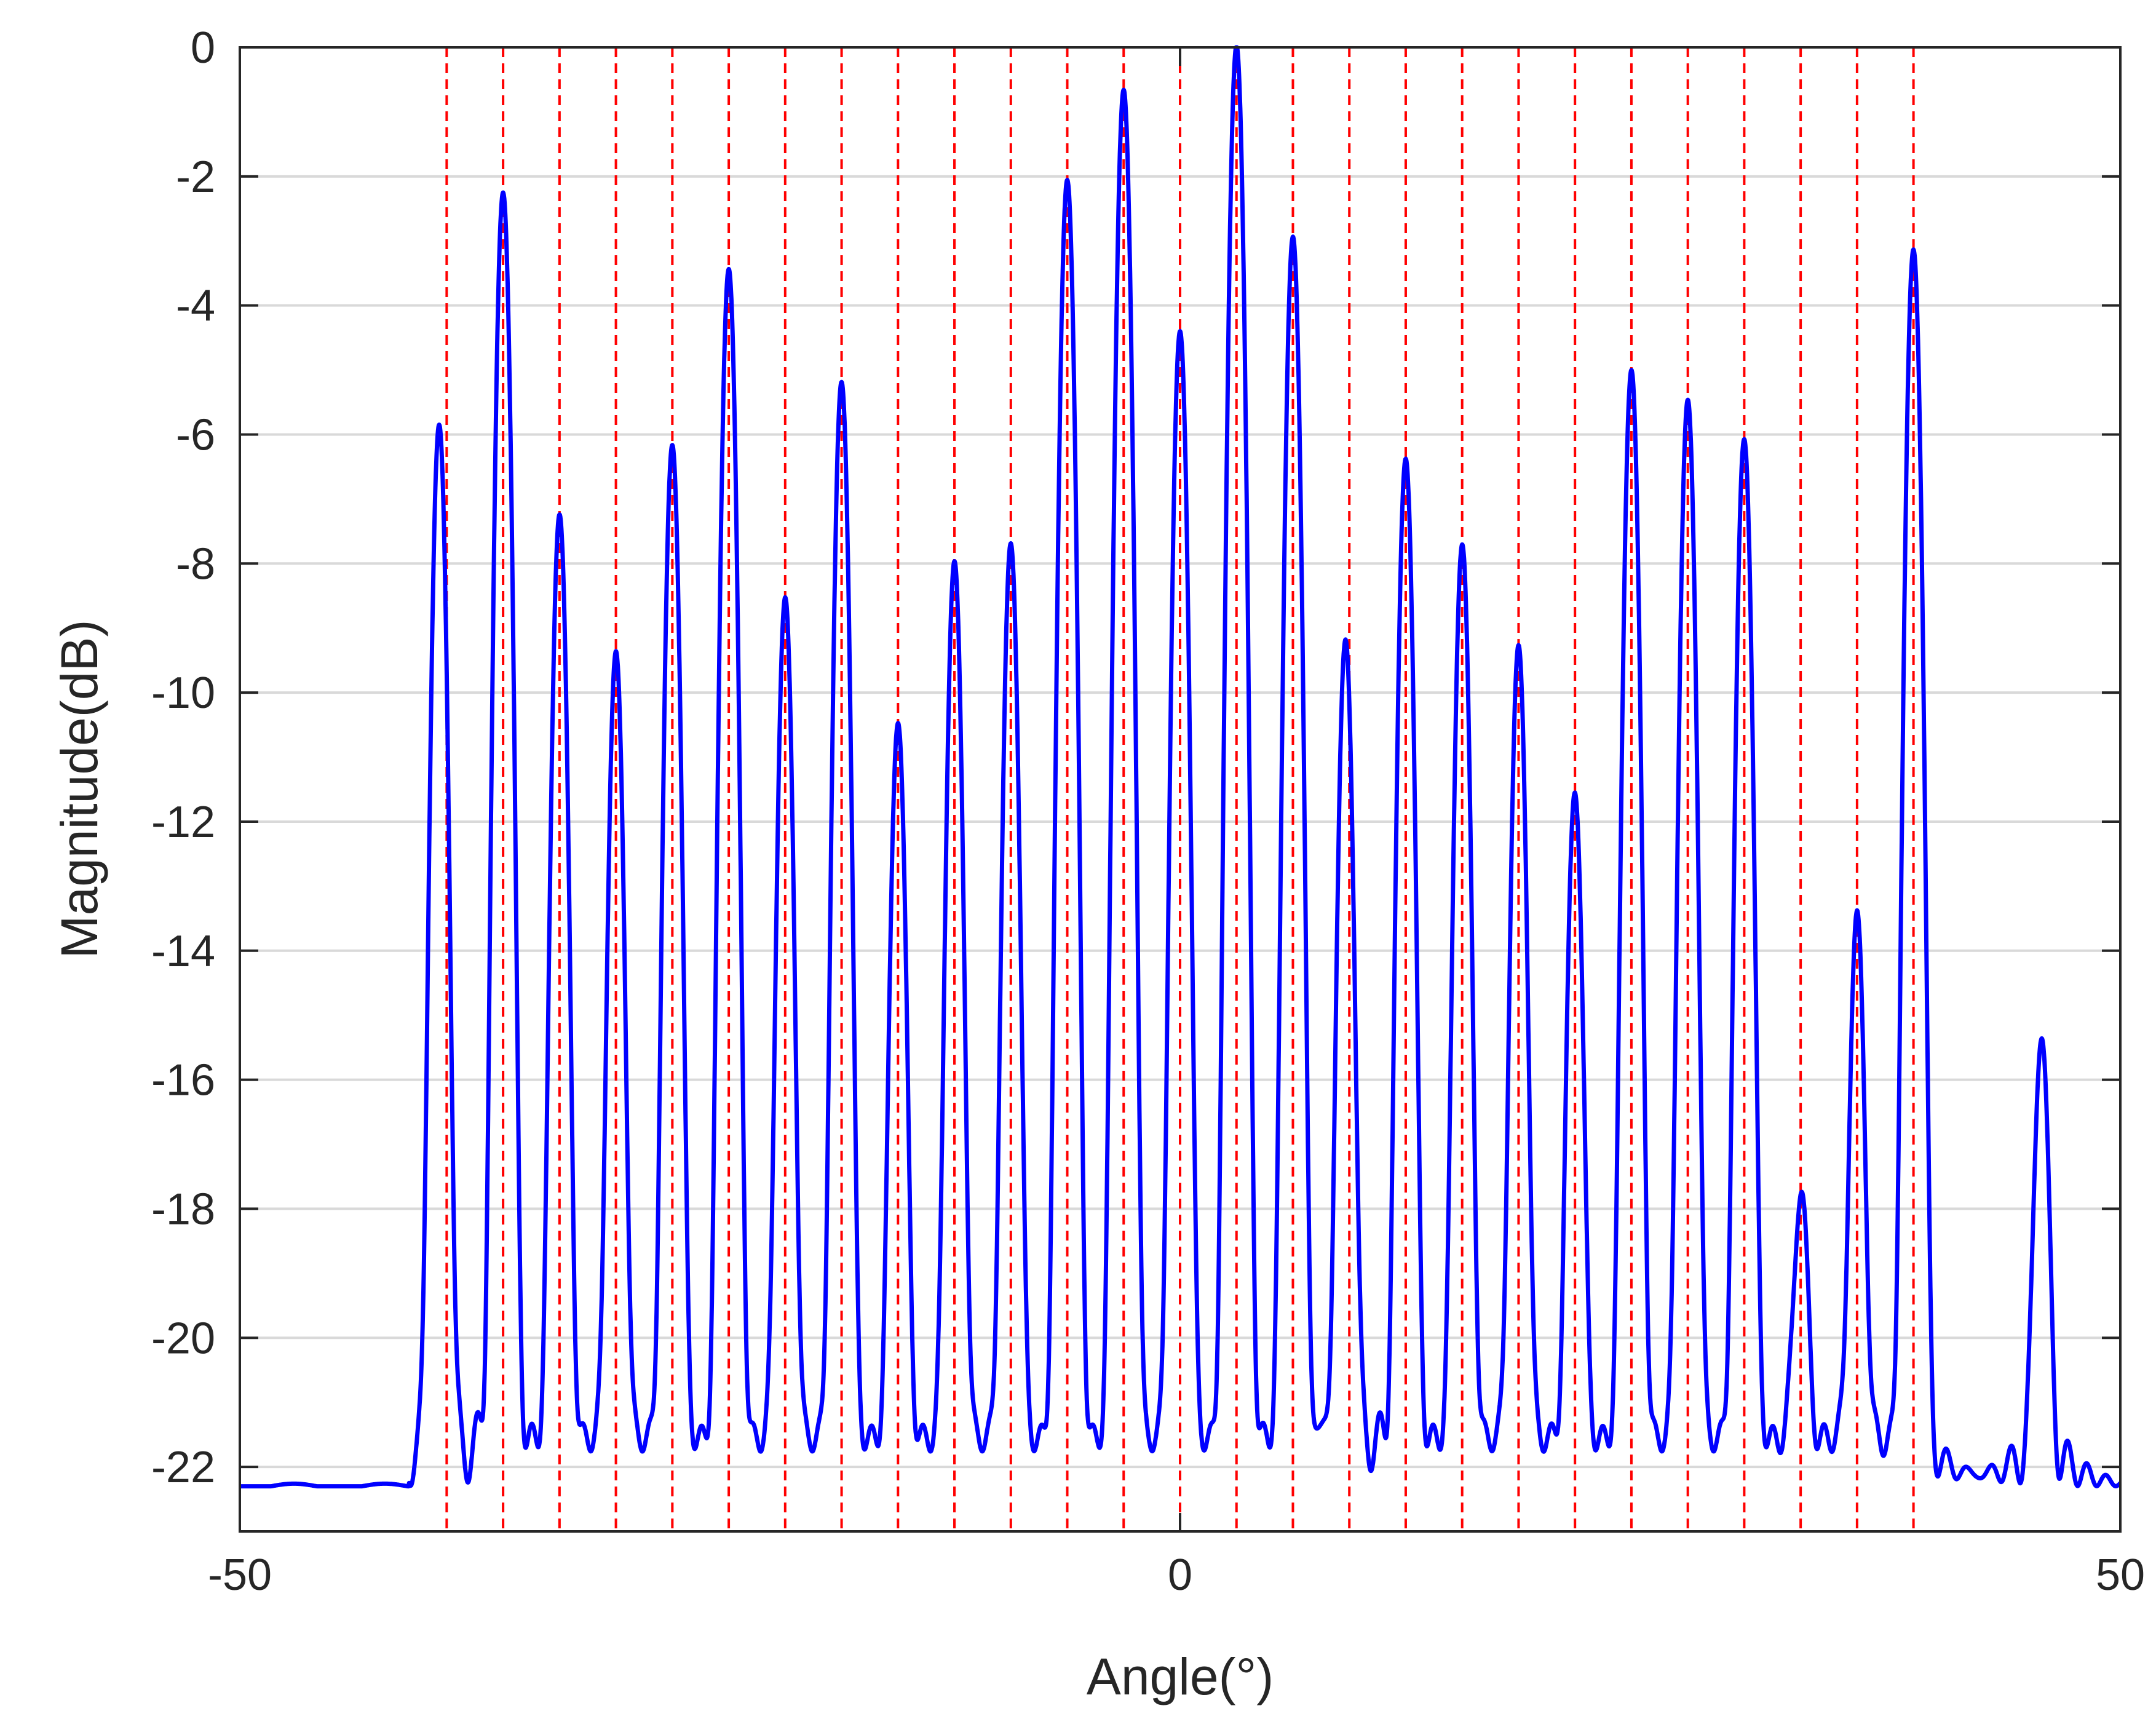 Image resolution: width=2156 pixels, height=1727 pixels. What do you see at coordinates (203, 48) in the screenshot?
I see `y-tick-label: 0` at bounding box center [203, 48].